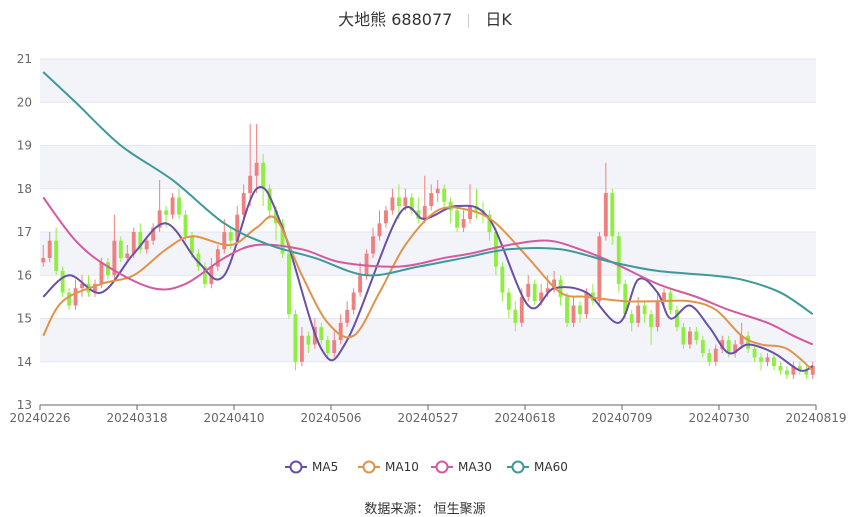 The width and height of the screenshot is (850, 517). Describe the element at coordinates (325, 467) in the screenshot. I see `legend-label: MA5` at that location.